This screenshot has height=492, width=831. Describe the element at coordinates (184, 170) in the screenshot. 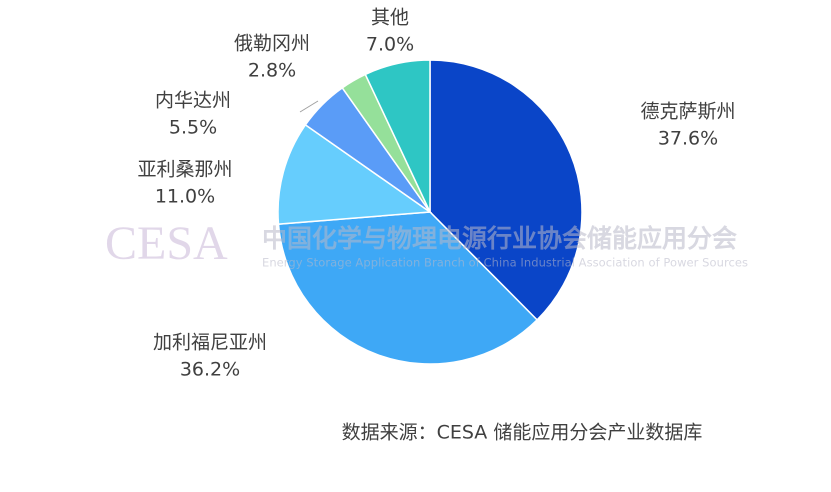

I see `slice-label: 亚利桑那州` at that location.